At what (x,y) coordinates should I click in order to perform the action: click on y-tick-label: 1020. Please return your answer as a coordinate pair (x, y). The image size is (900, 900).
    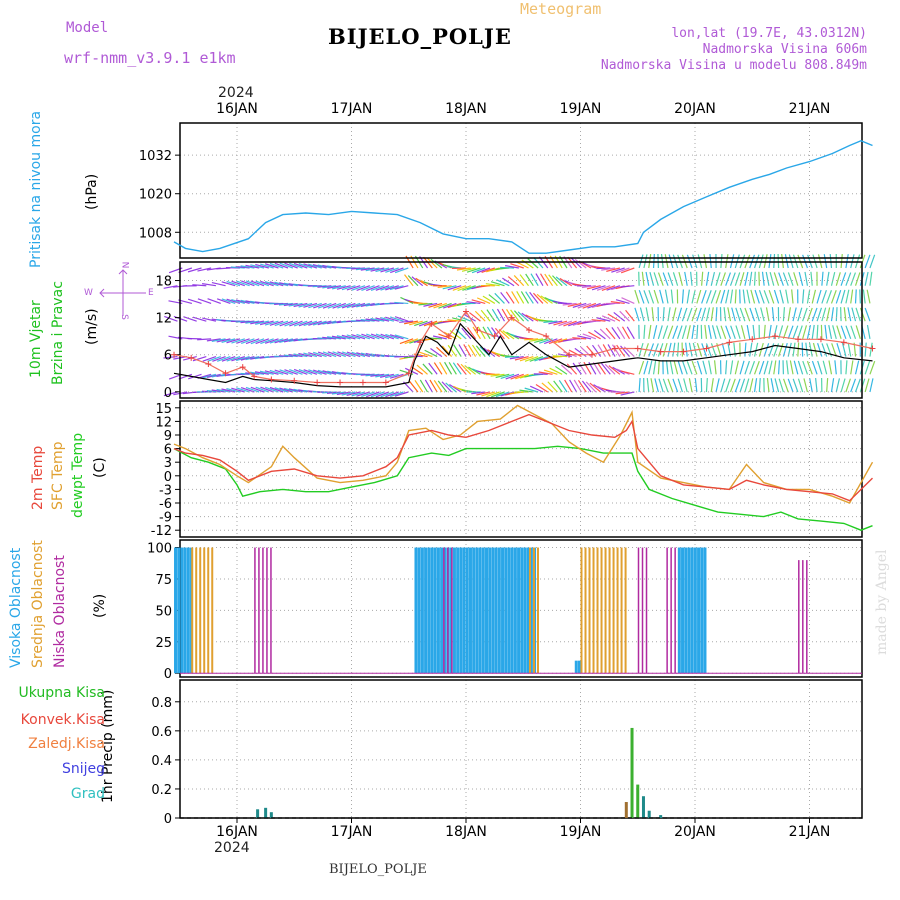
    Looking at the image, I should click on (155, 195).